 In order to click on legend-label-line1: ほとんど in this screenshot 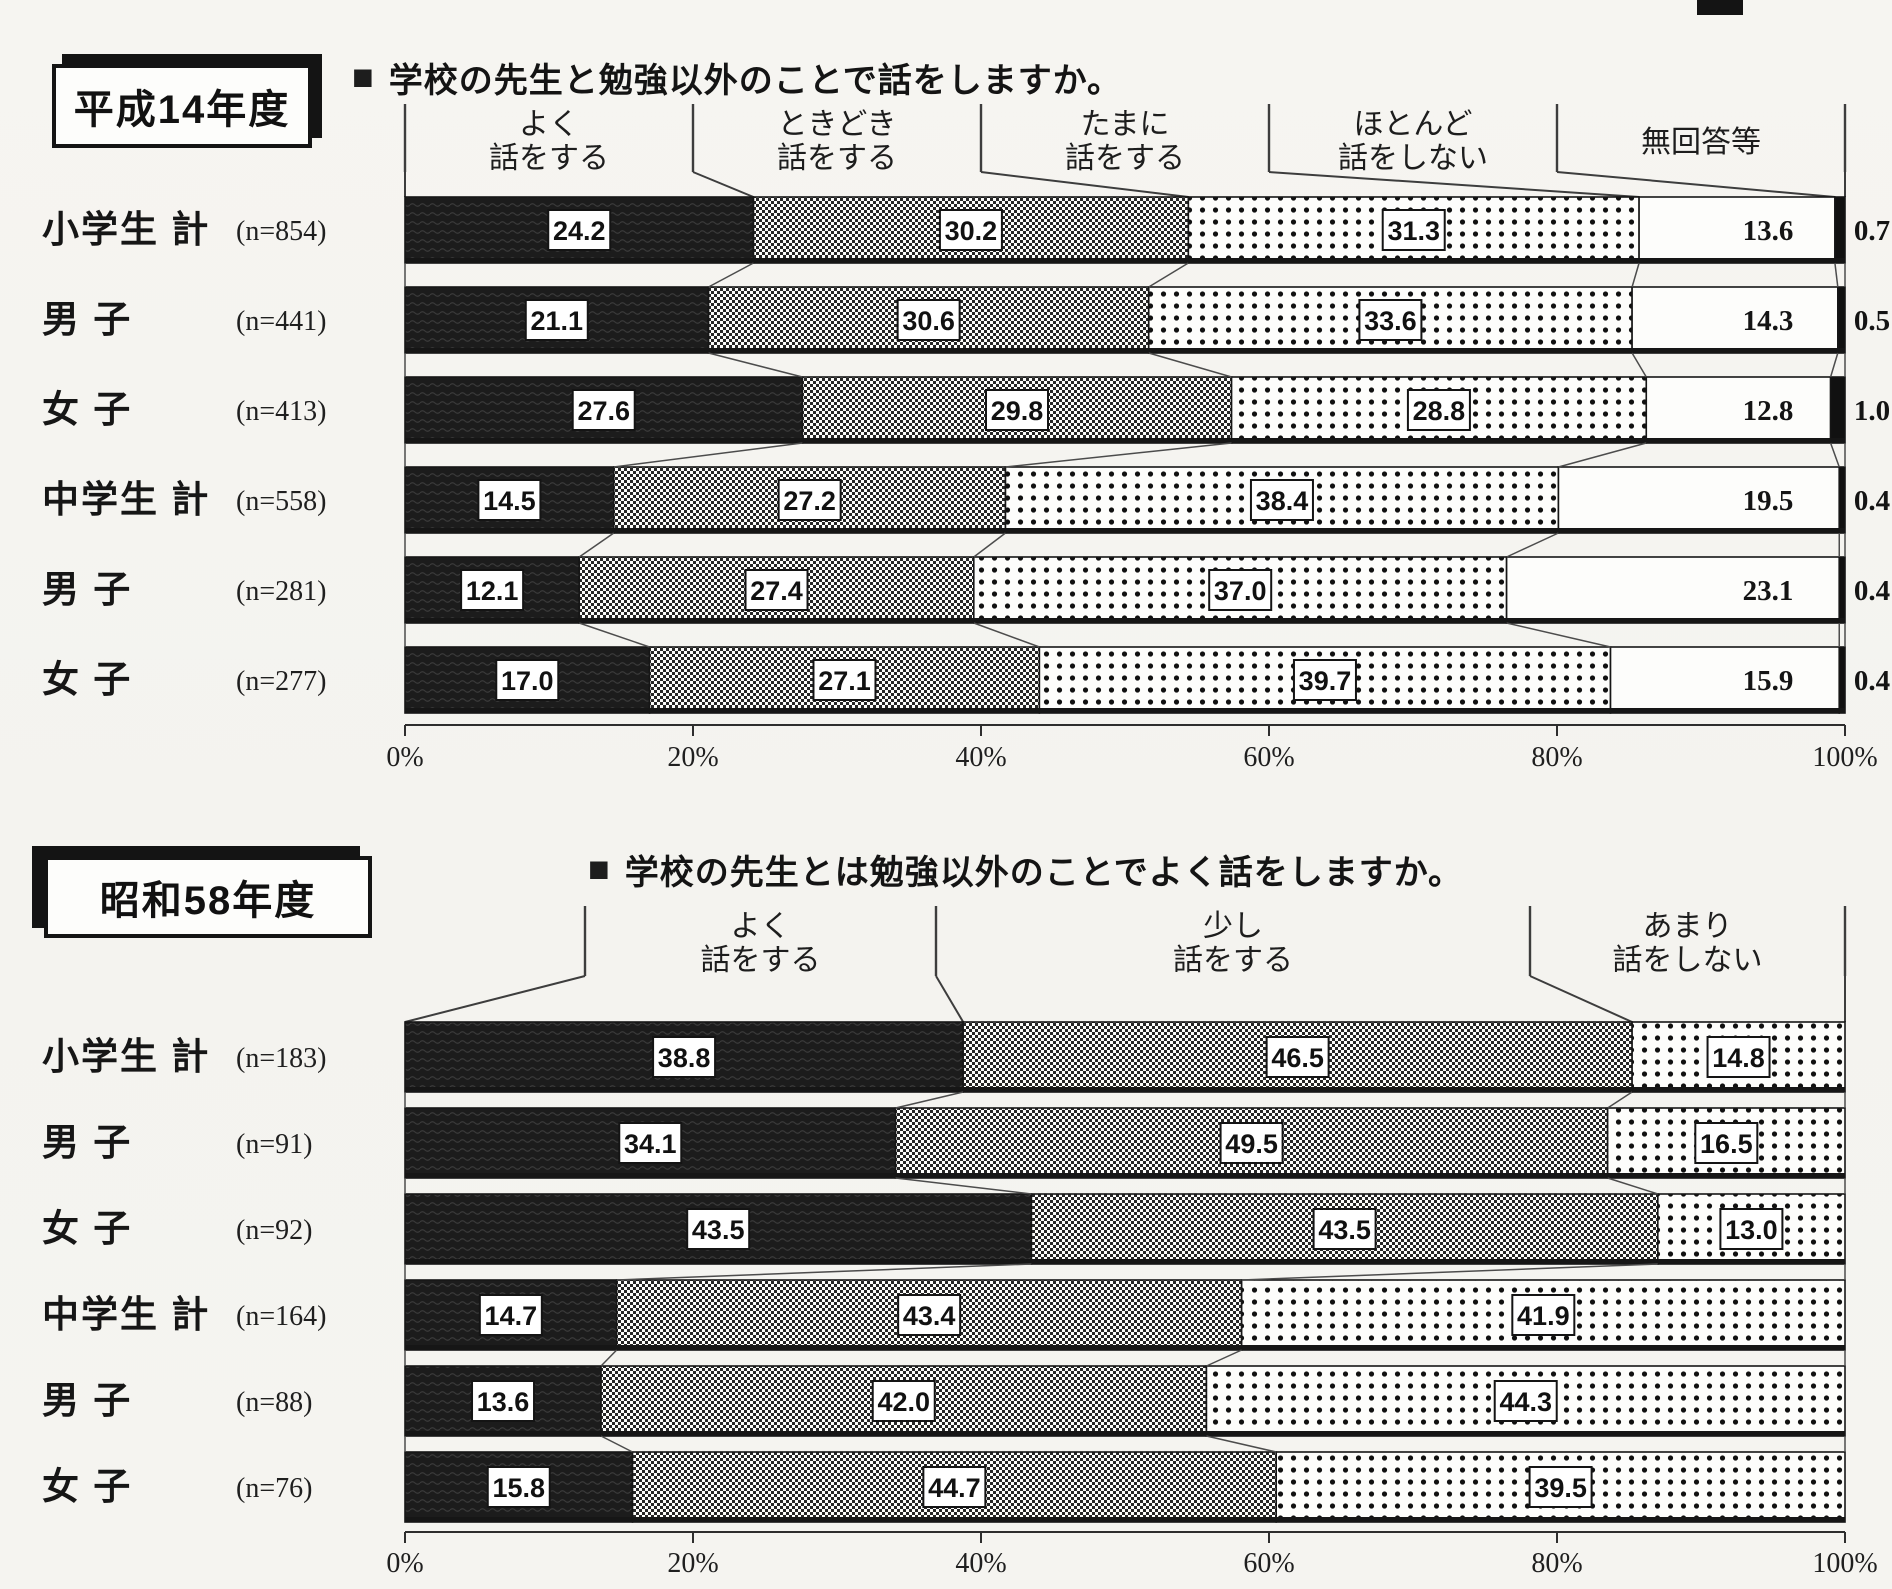, I will do `click(1412, 124)`.